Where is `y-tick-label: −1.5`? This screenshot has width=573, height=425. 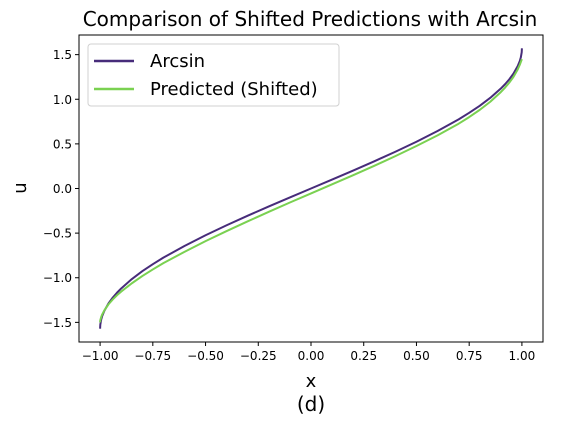
y-tick-label: −1.5 is located at coordinates (57, 323).